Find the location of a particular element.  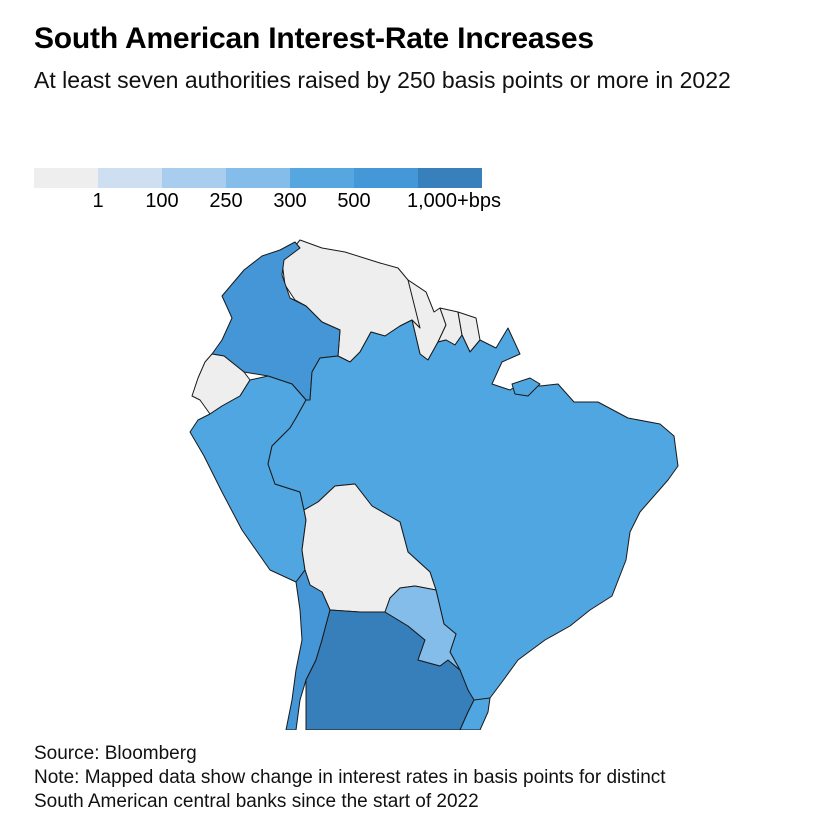

region-paraguay is located at coordinates (422, 628).